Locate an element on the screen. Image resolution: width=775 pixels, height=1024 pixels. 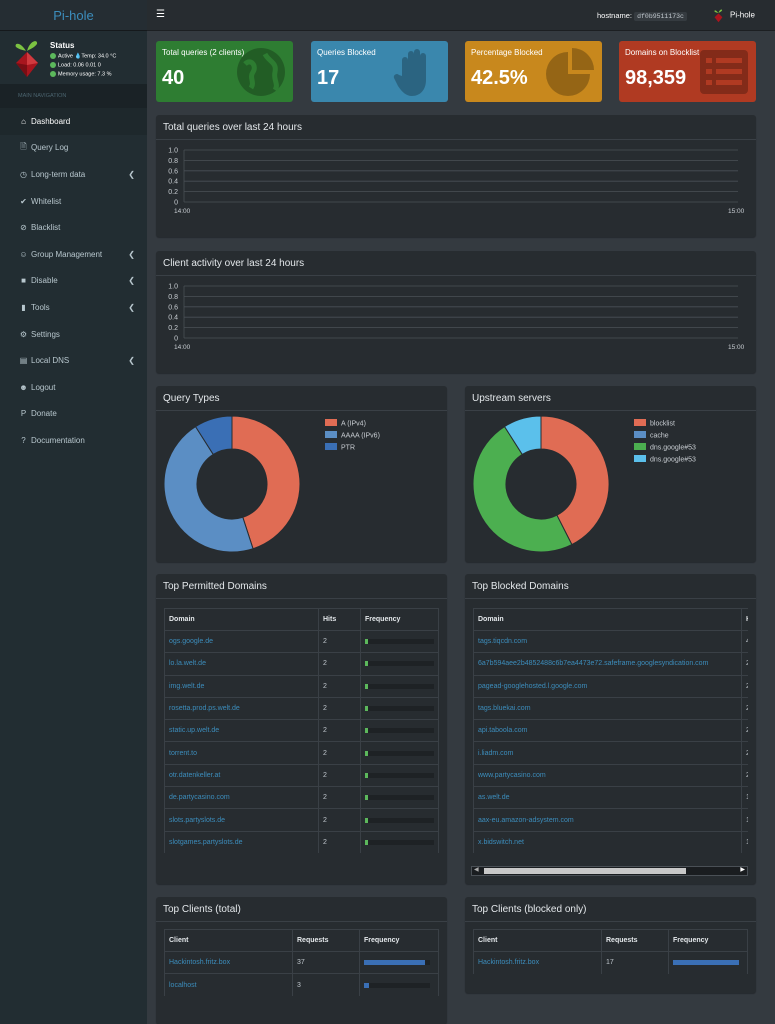
total-queries-box: Total queries (2 clients) 40 is located at coordinates (224, 71).